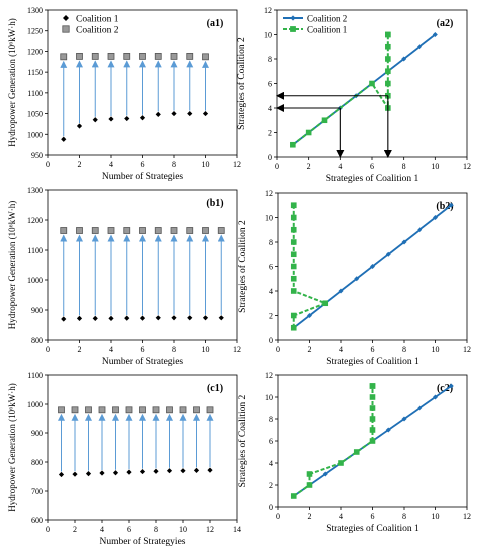 Image resolution: width=482 pixels, height=550 pixels. What do you see at coordinates (35, 72) in the screenshot?
I see `y-tick-label: 1150` at bounding box center [35, 72].